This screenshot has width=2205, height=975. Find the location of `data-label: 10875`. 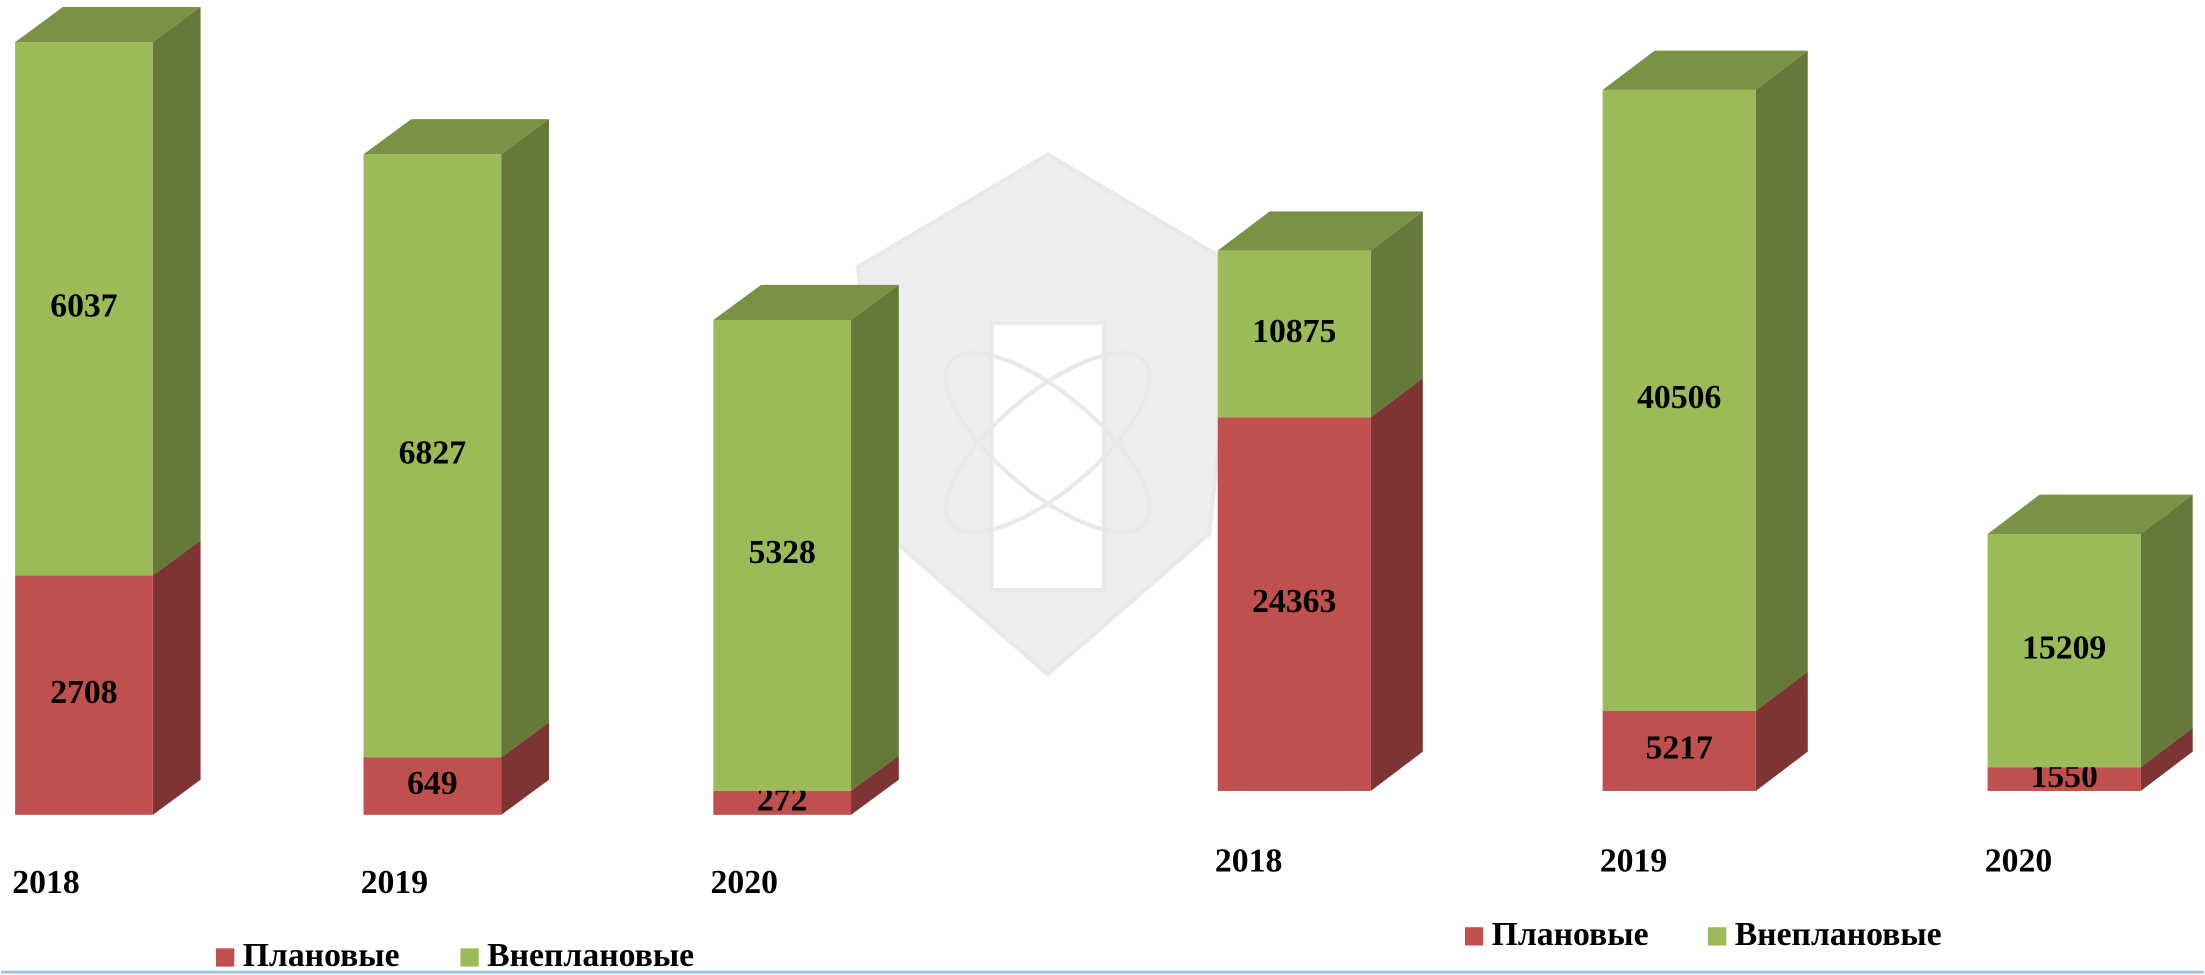

data-label: 10875 is located at coordinates (1294, 331).